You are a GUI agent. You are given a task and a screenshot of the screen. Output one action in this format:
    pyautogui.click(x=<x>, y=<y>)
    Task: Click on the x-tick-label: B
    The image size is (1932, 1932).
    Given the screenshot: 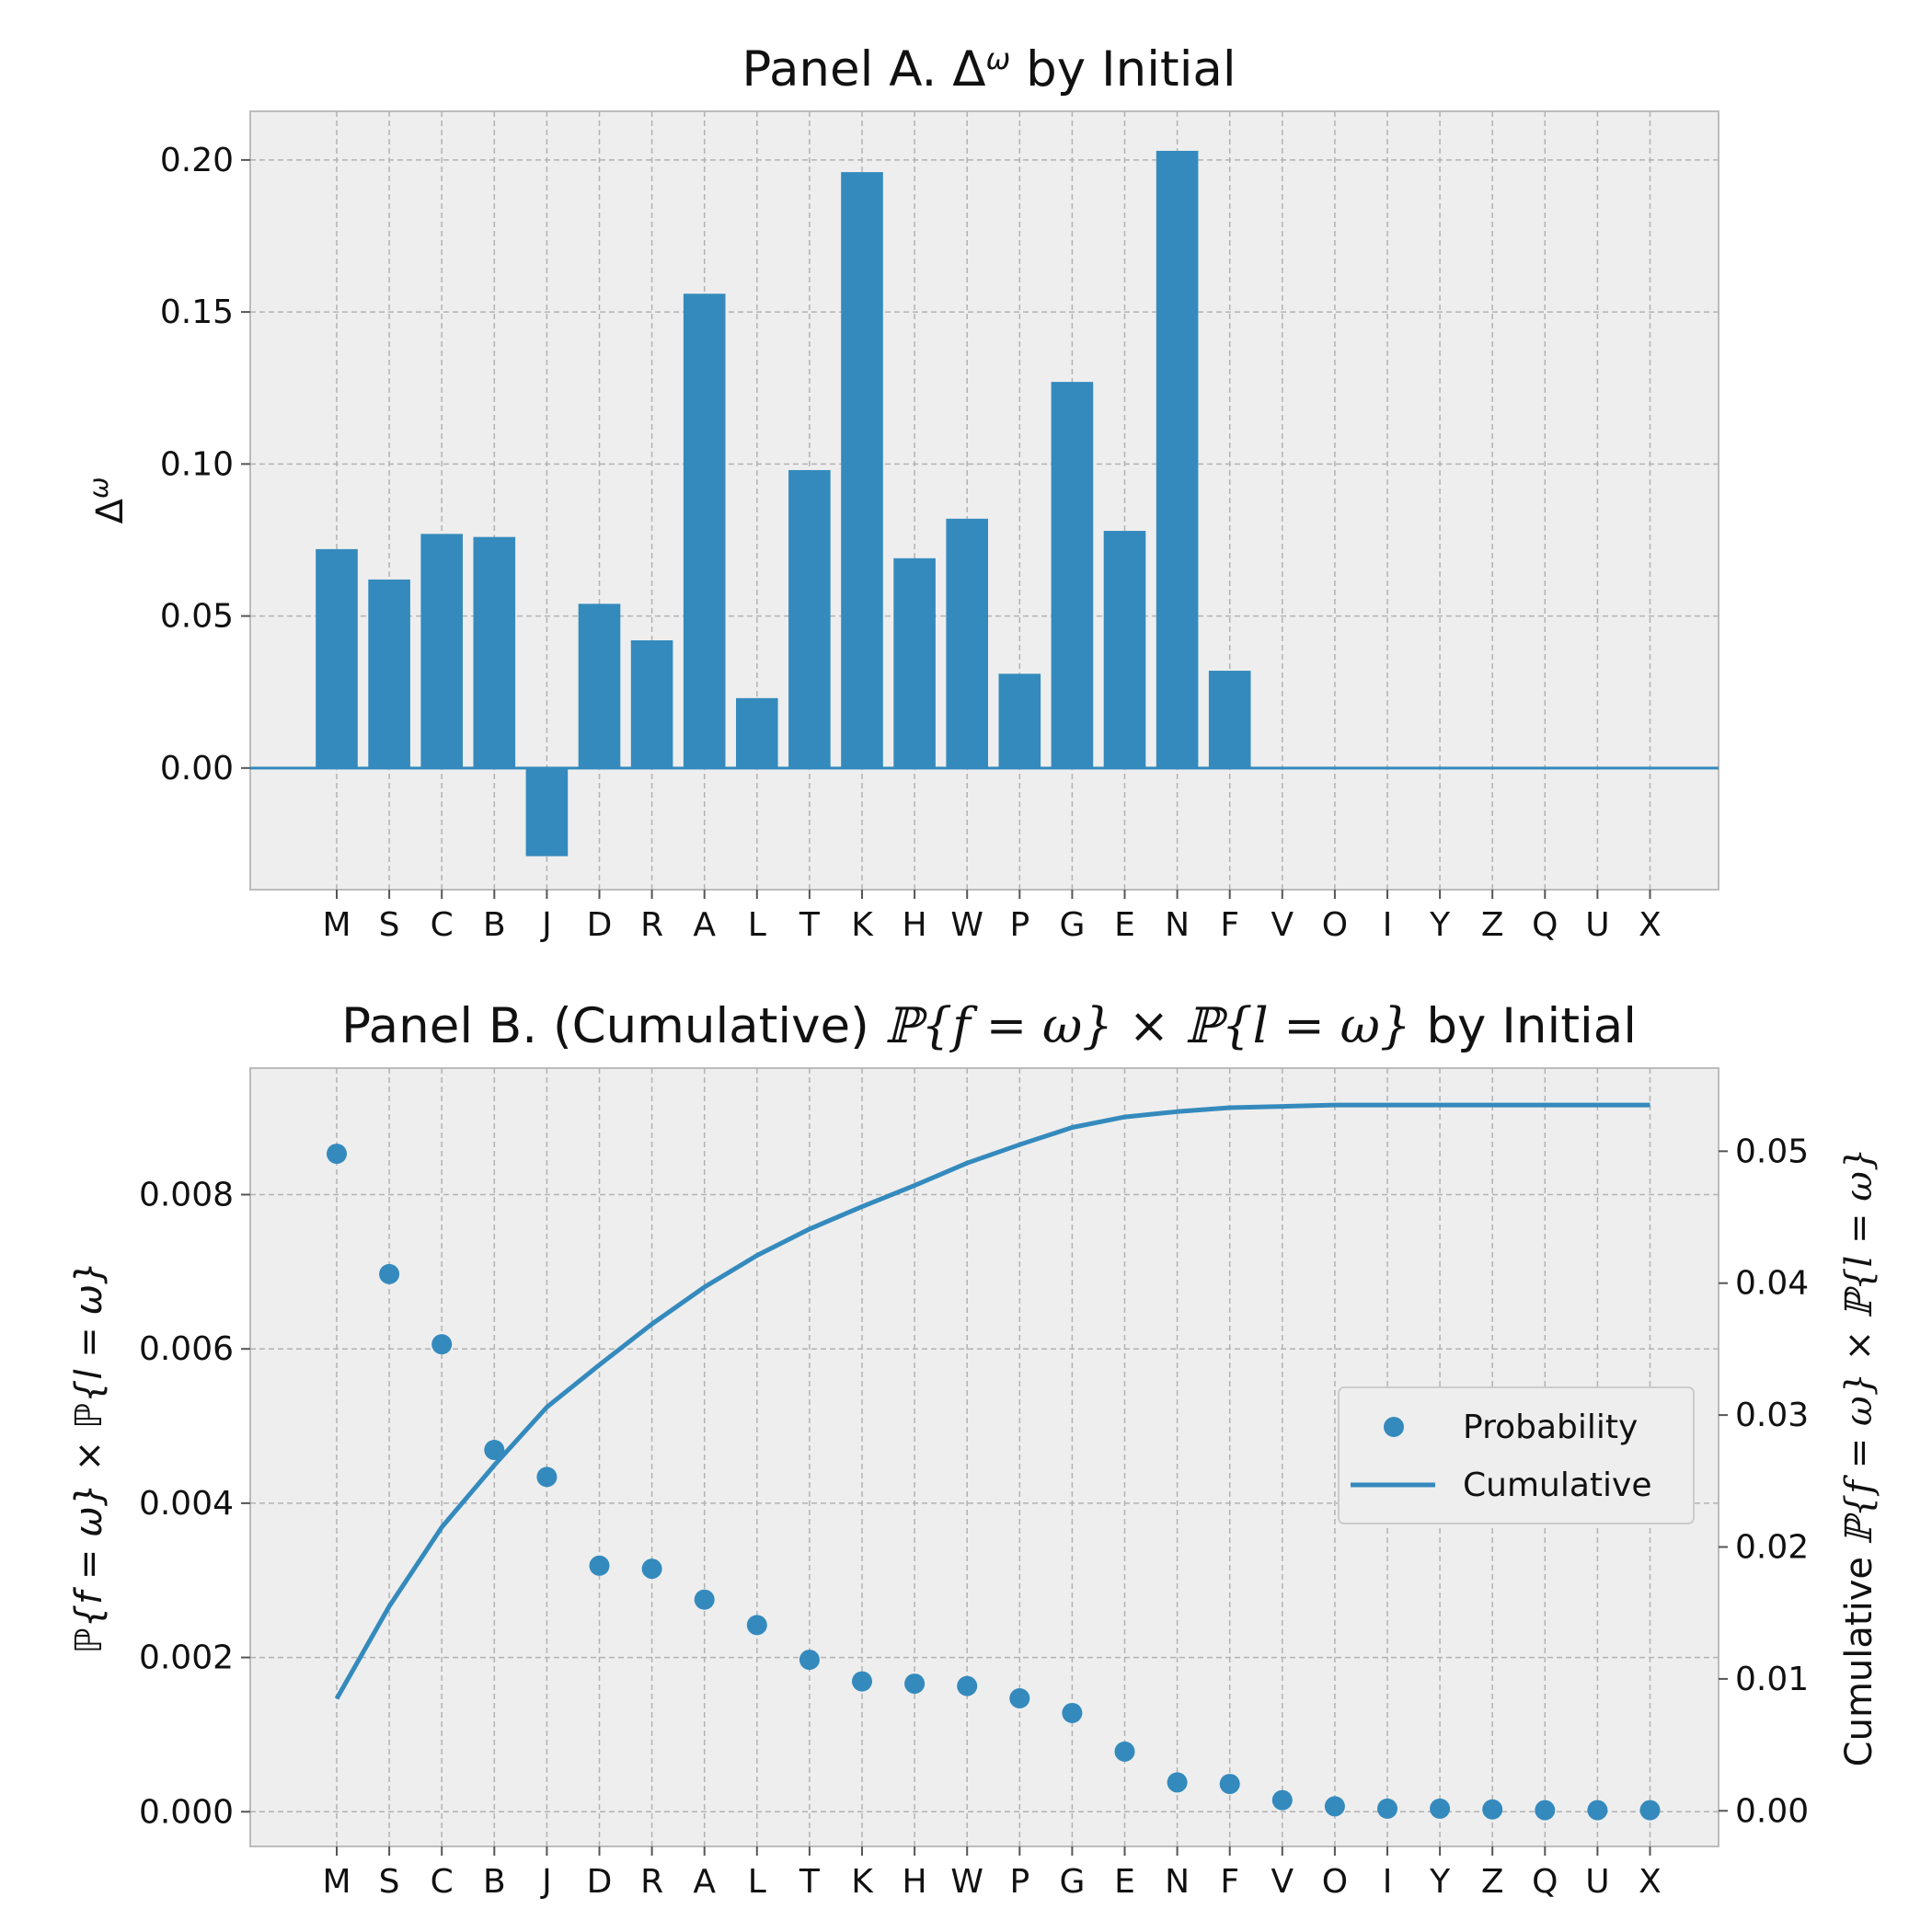 What is the action you would take?
    pyautogui.click(x=494, y=1882)
    